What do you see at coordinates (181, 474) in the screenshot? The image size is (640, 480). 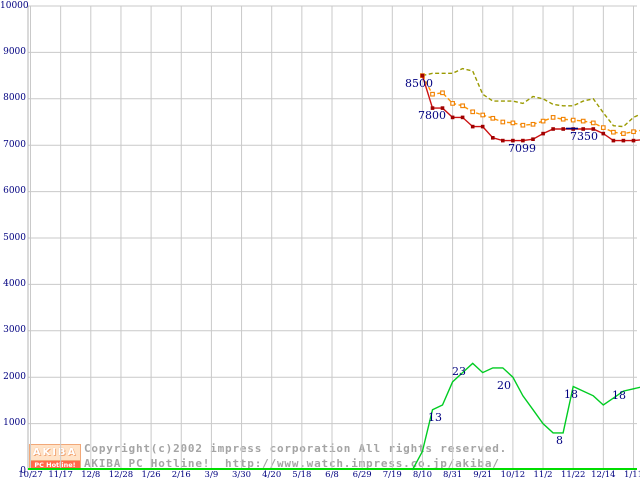 I see `x-tick-label: 2/16` at bounding box center [181, 474].